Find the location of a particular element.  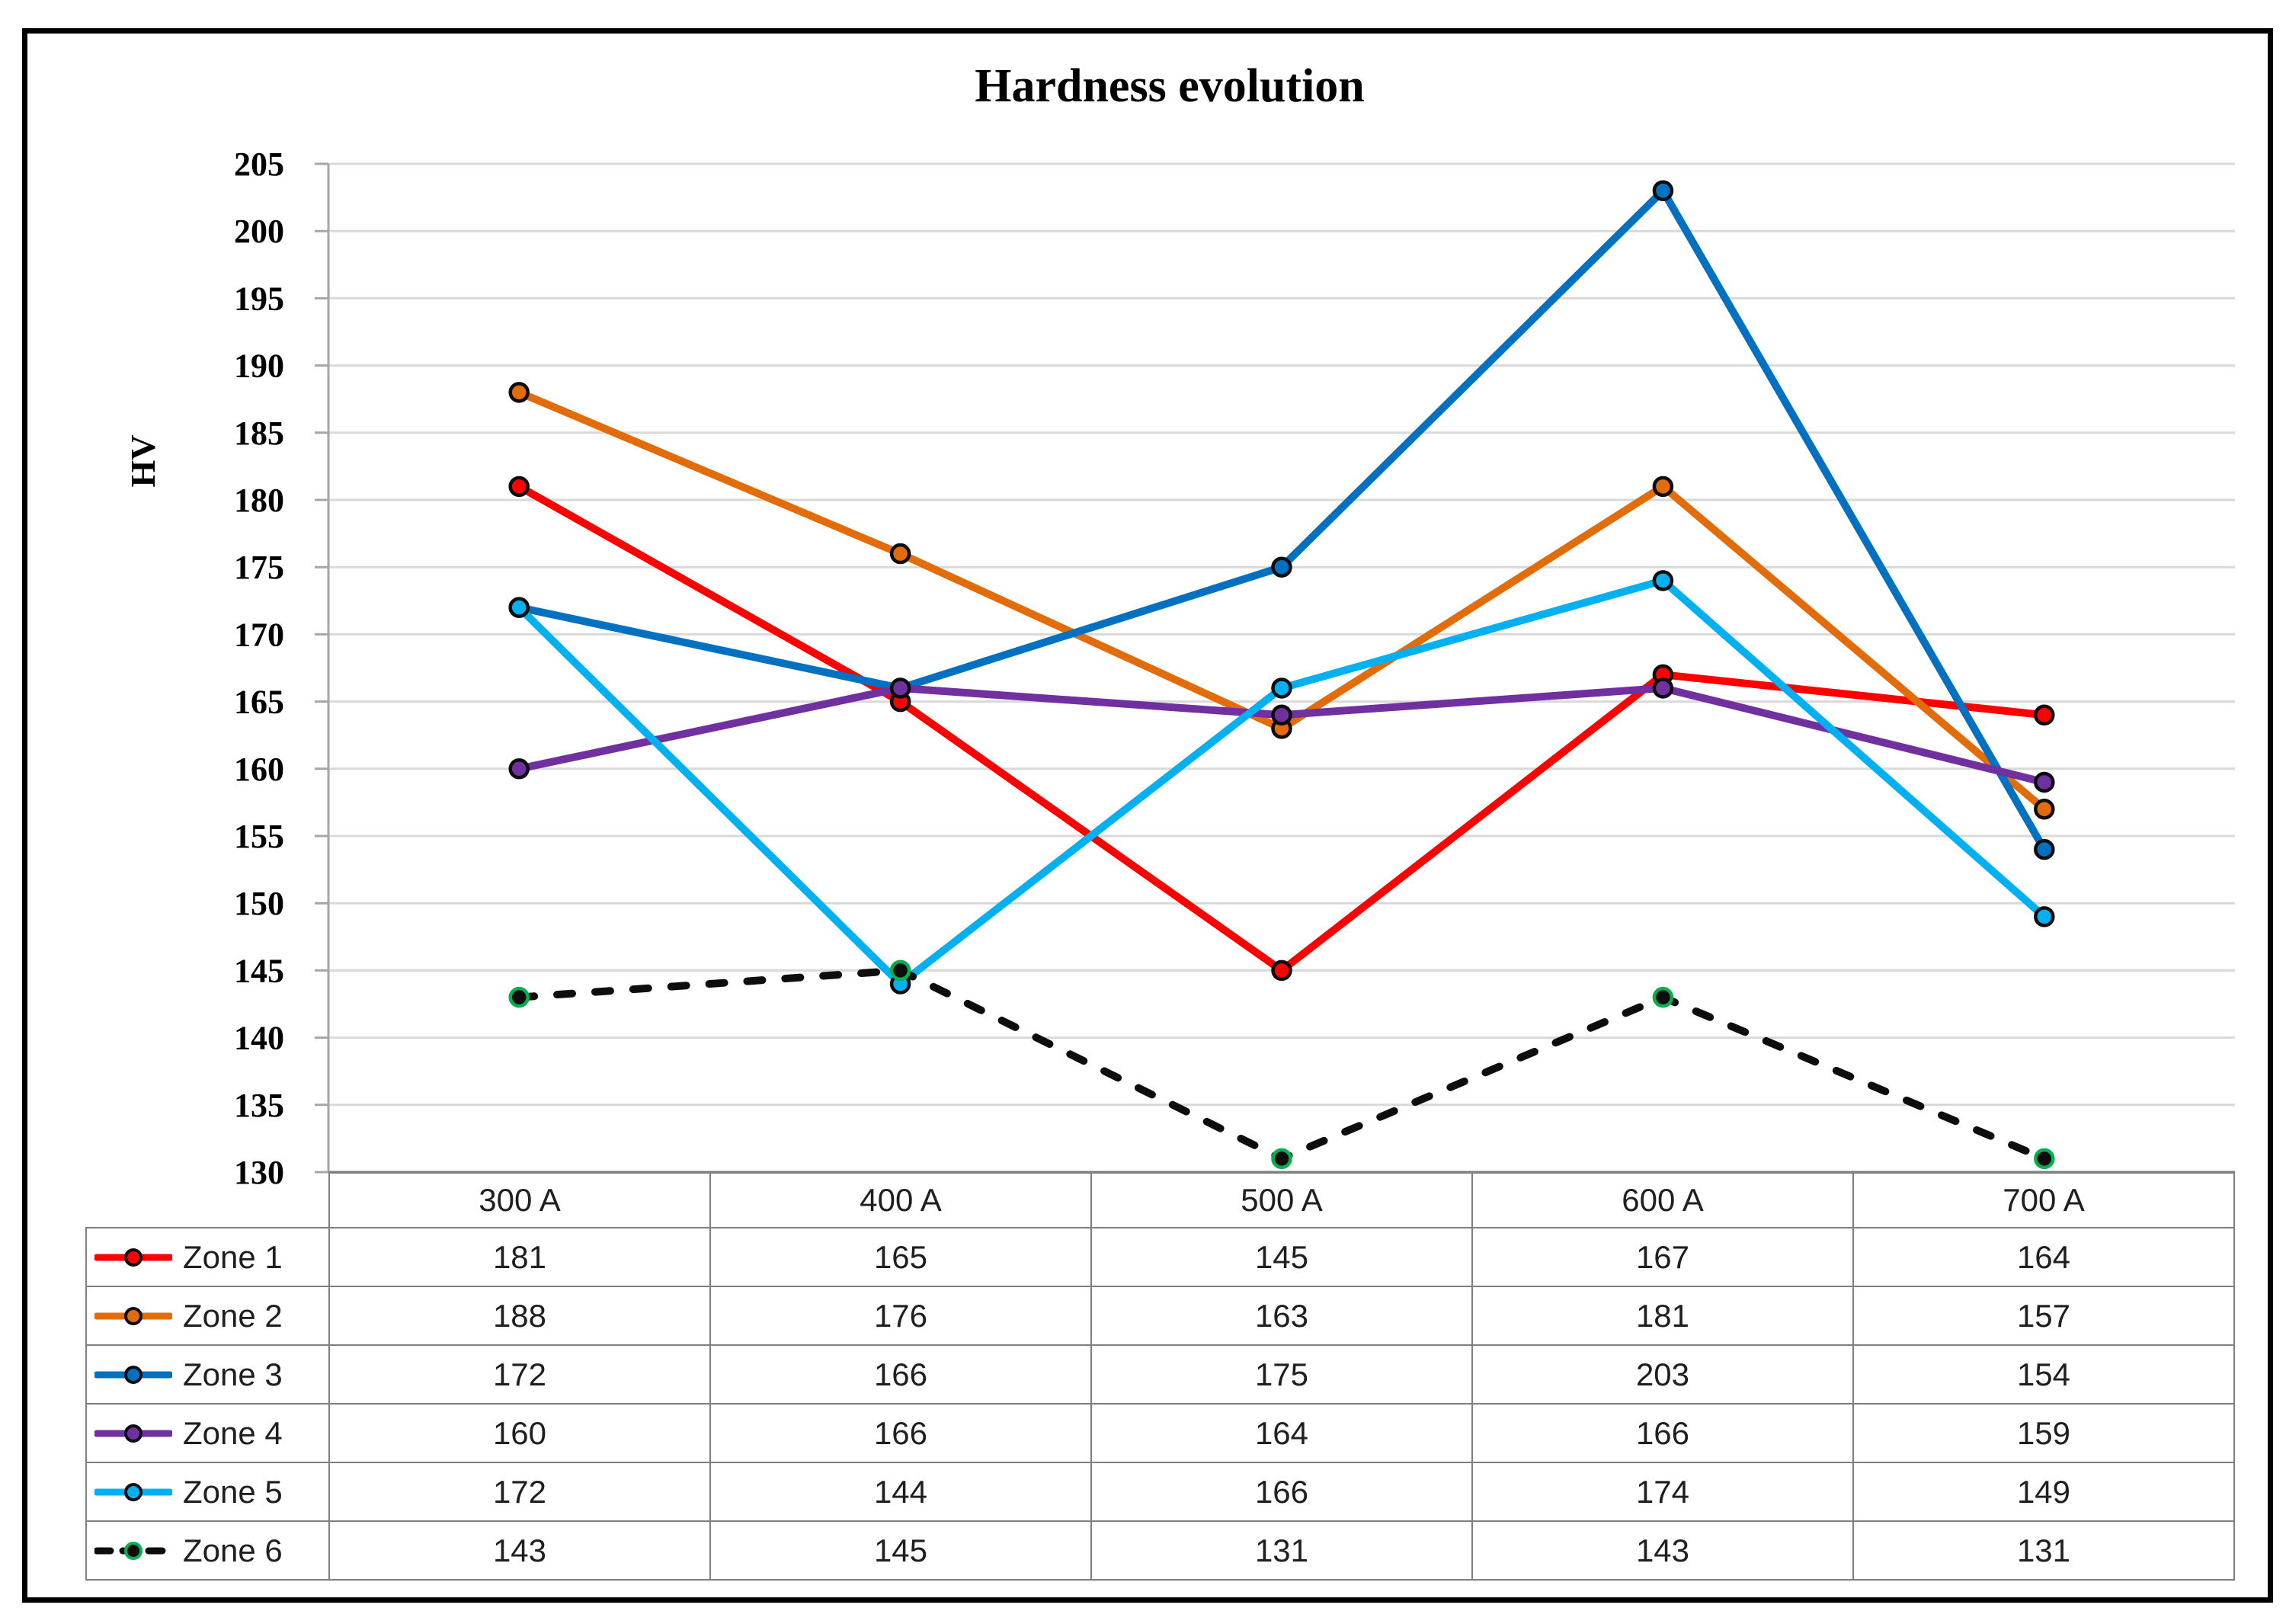

legend-cell: Zone 6 is located at coordinates (207, 1551).